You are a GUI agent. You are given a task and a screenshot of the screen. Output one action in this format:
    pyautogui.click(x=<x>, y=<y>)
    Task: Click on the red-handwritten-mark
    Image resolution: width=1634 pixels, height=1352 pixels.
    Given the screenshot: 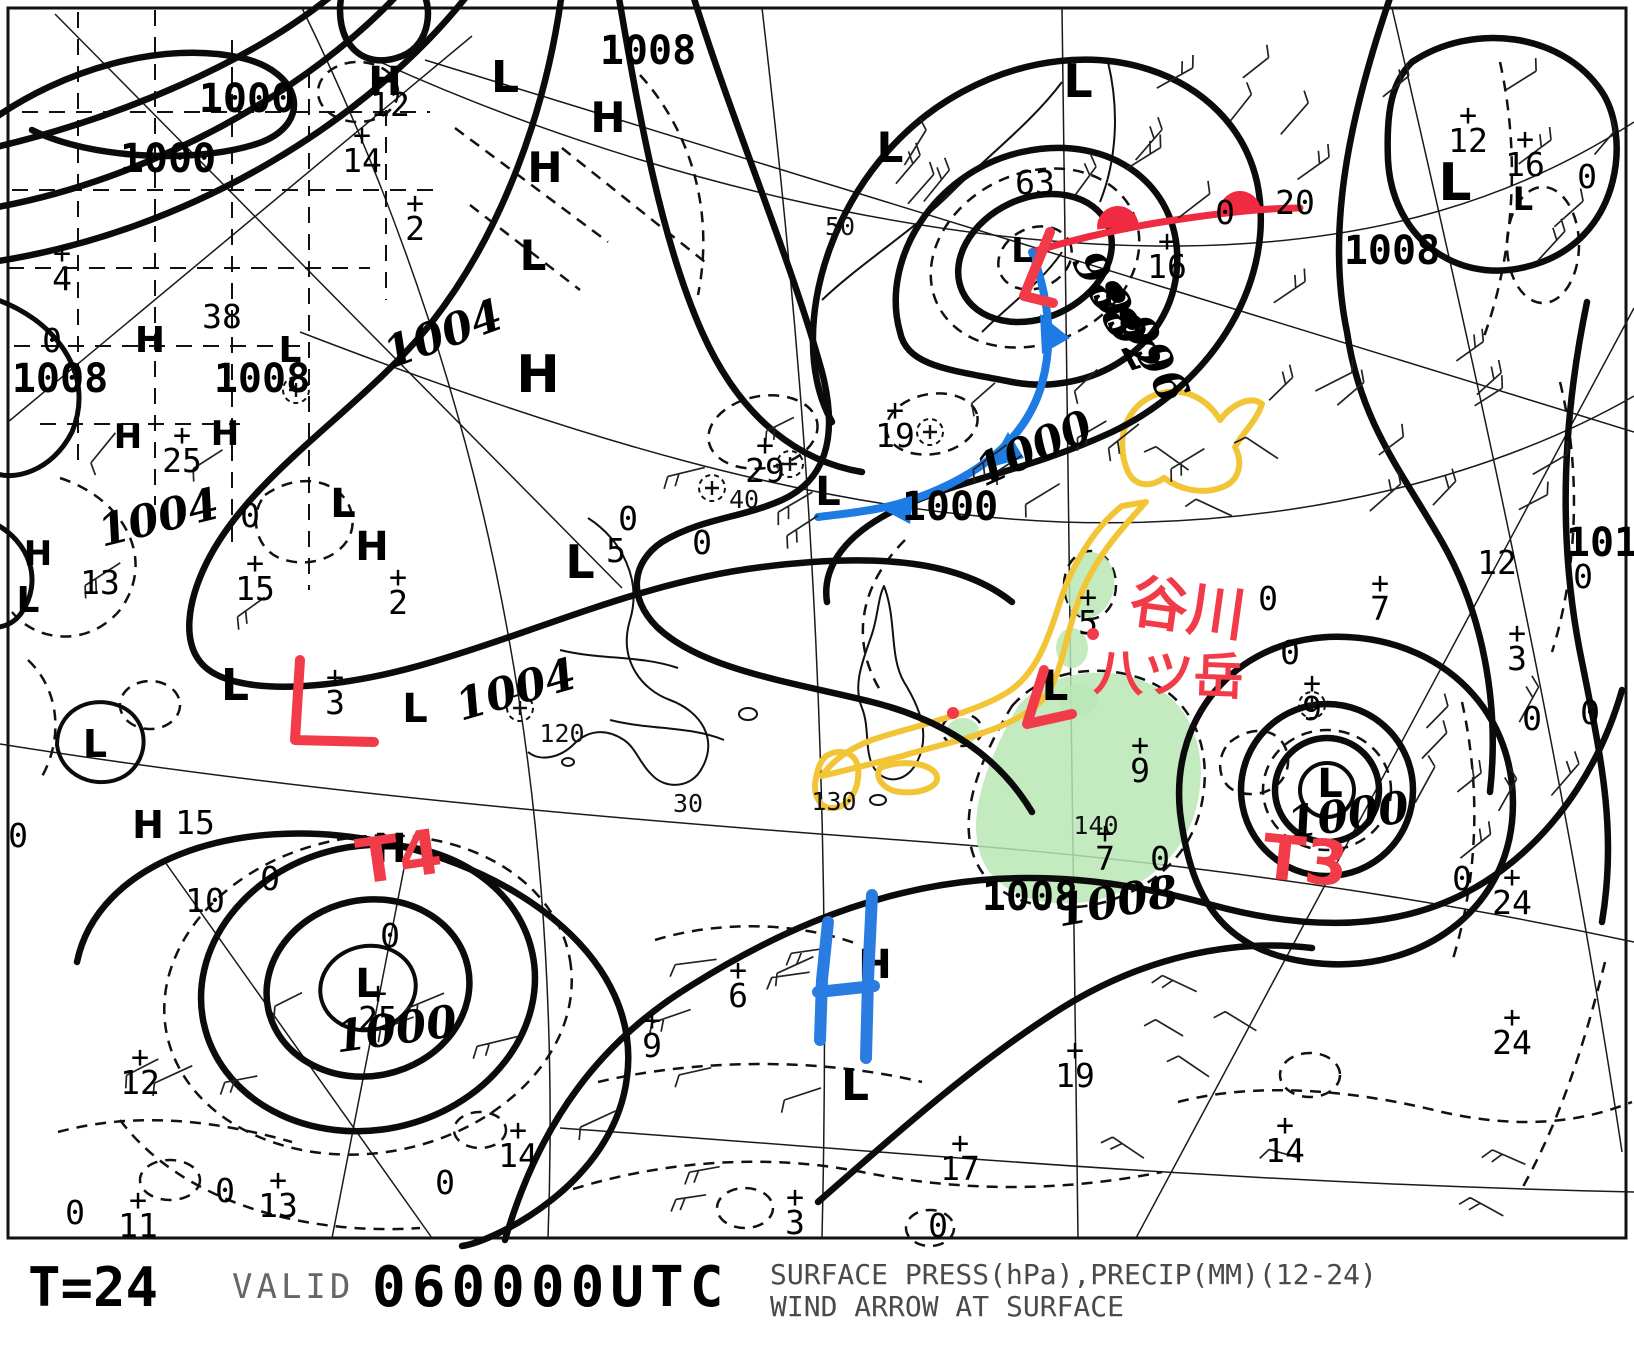 What is the action you would take?
    pyautogui.click(x=1049, y=697)
    